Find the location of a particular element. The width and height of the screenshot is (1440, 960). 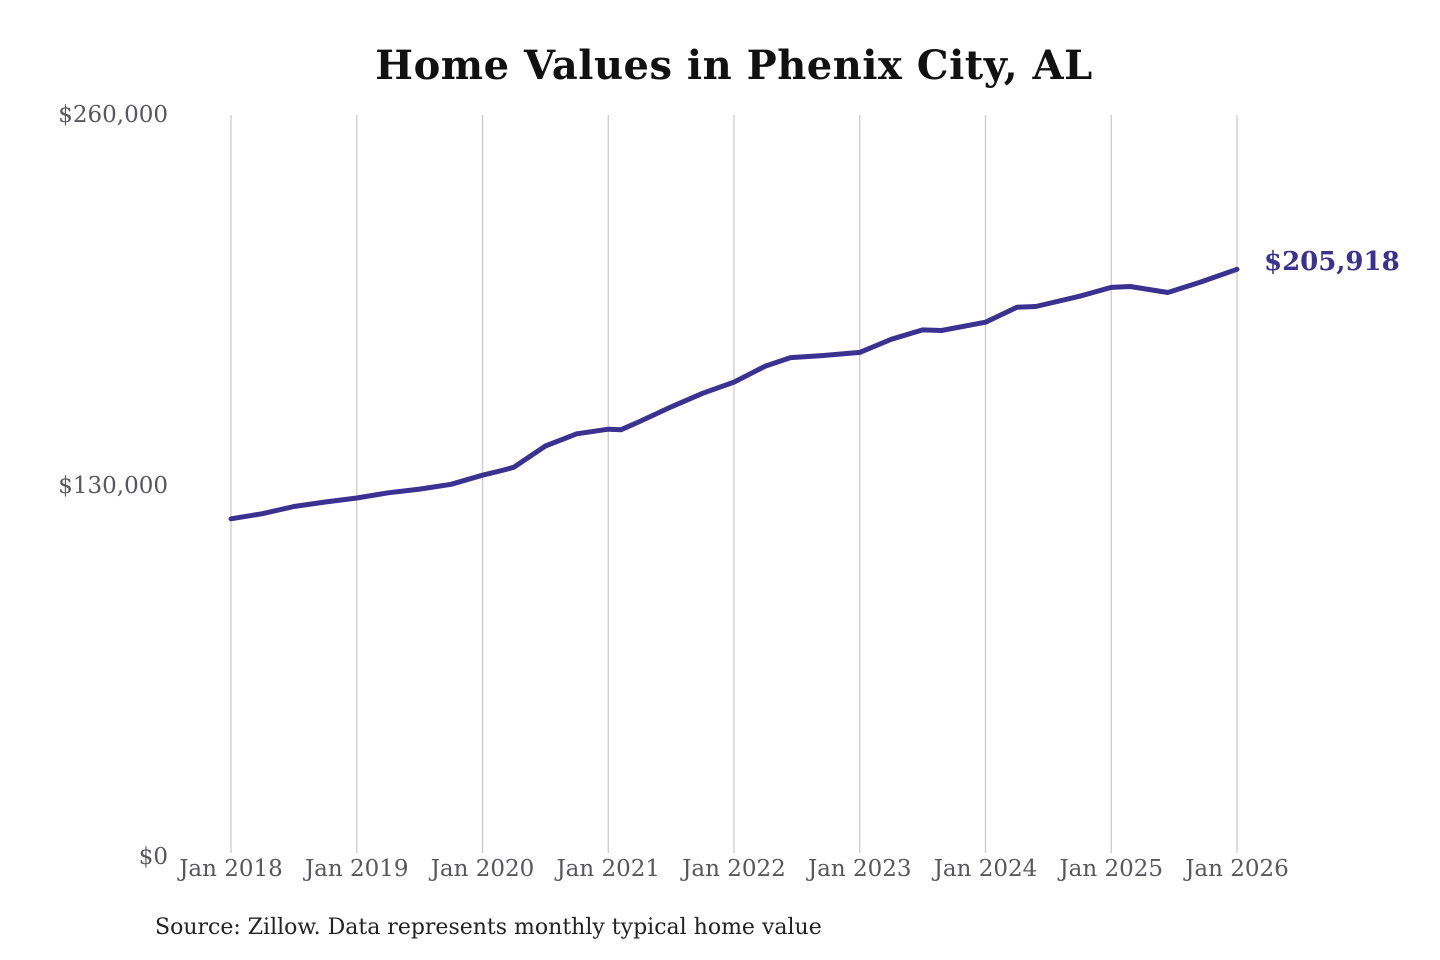

x-tick-label: Jan 2024 is located at coordinates (985, 869).